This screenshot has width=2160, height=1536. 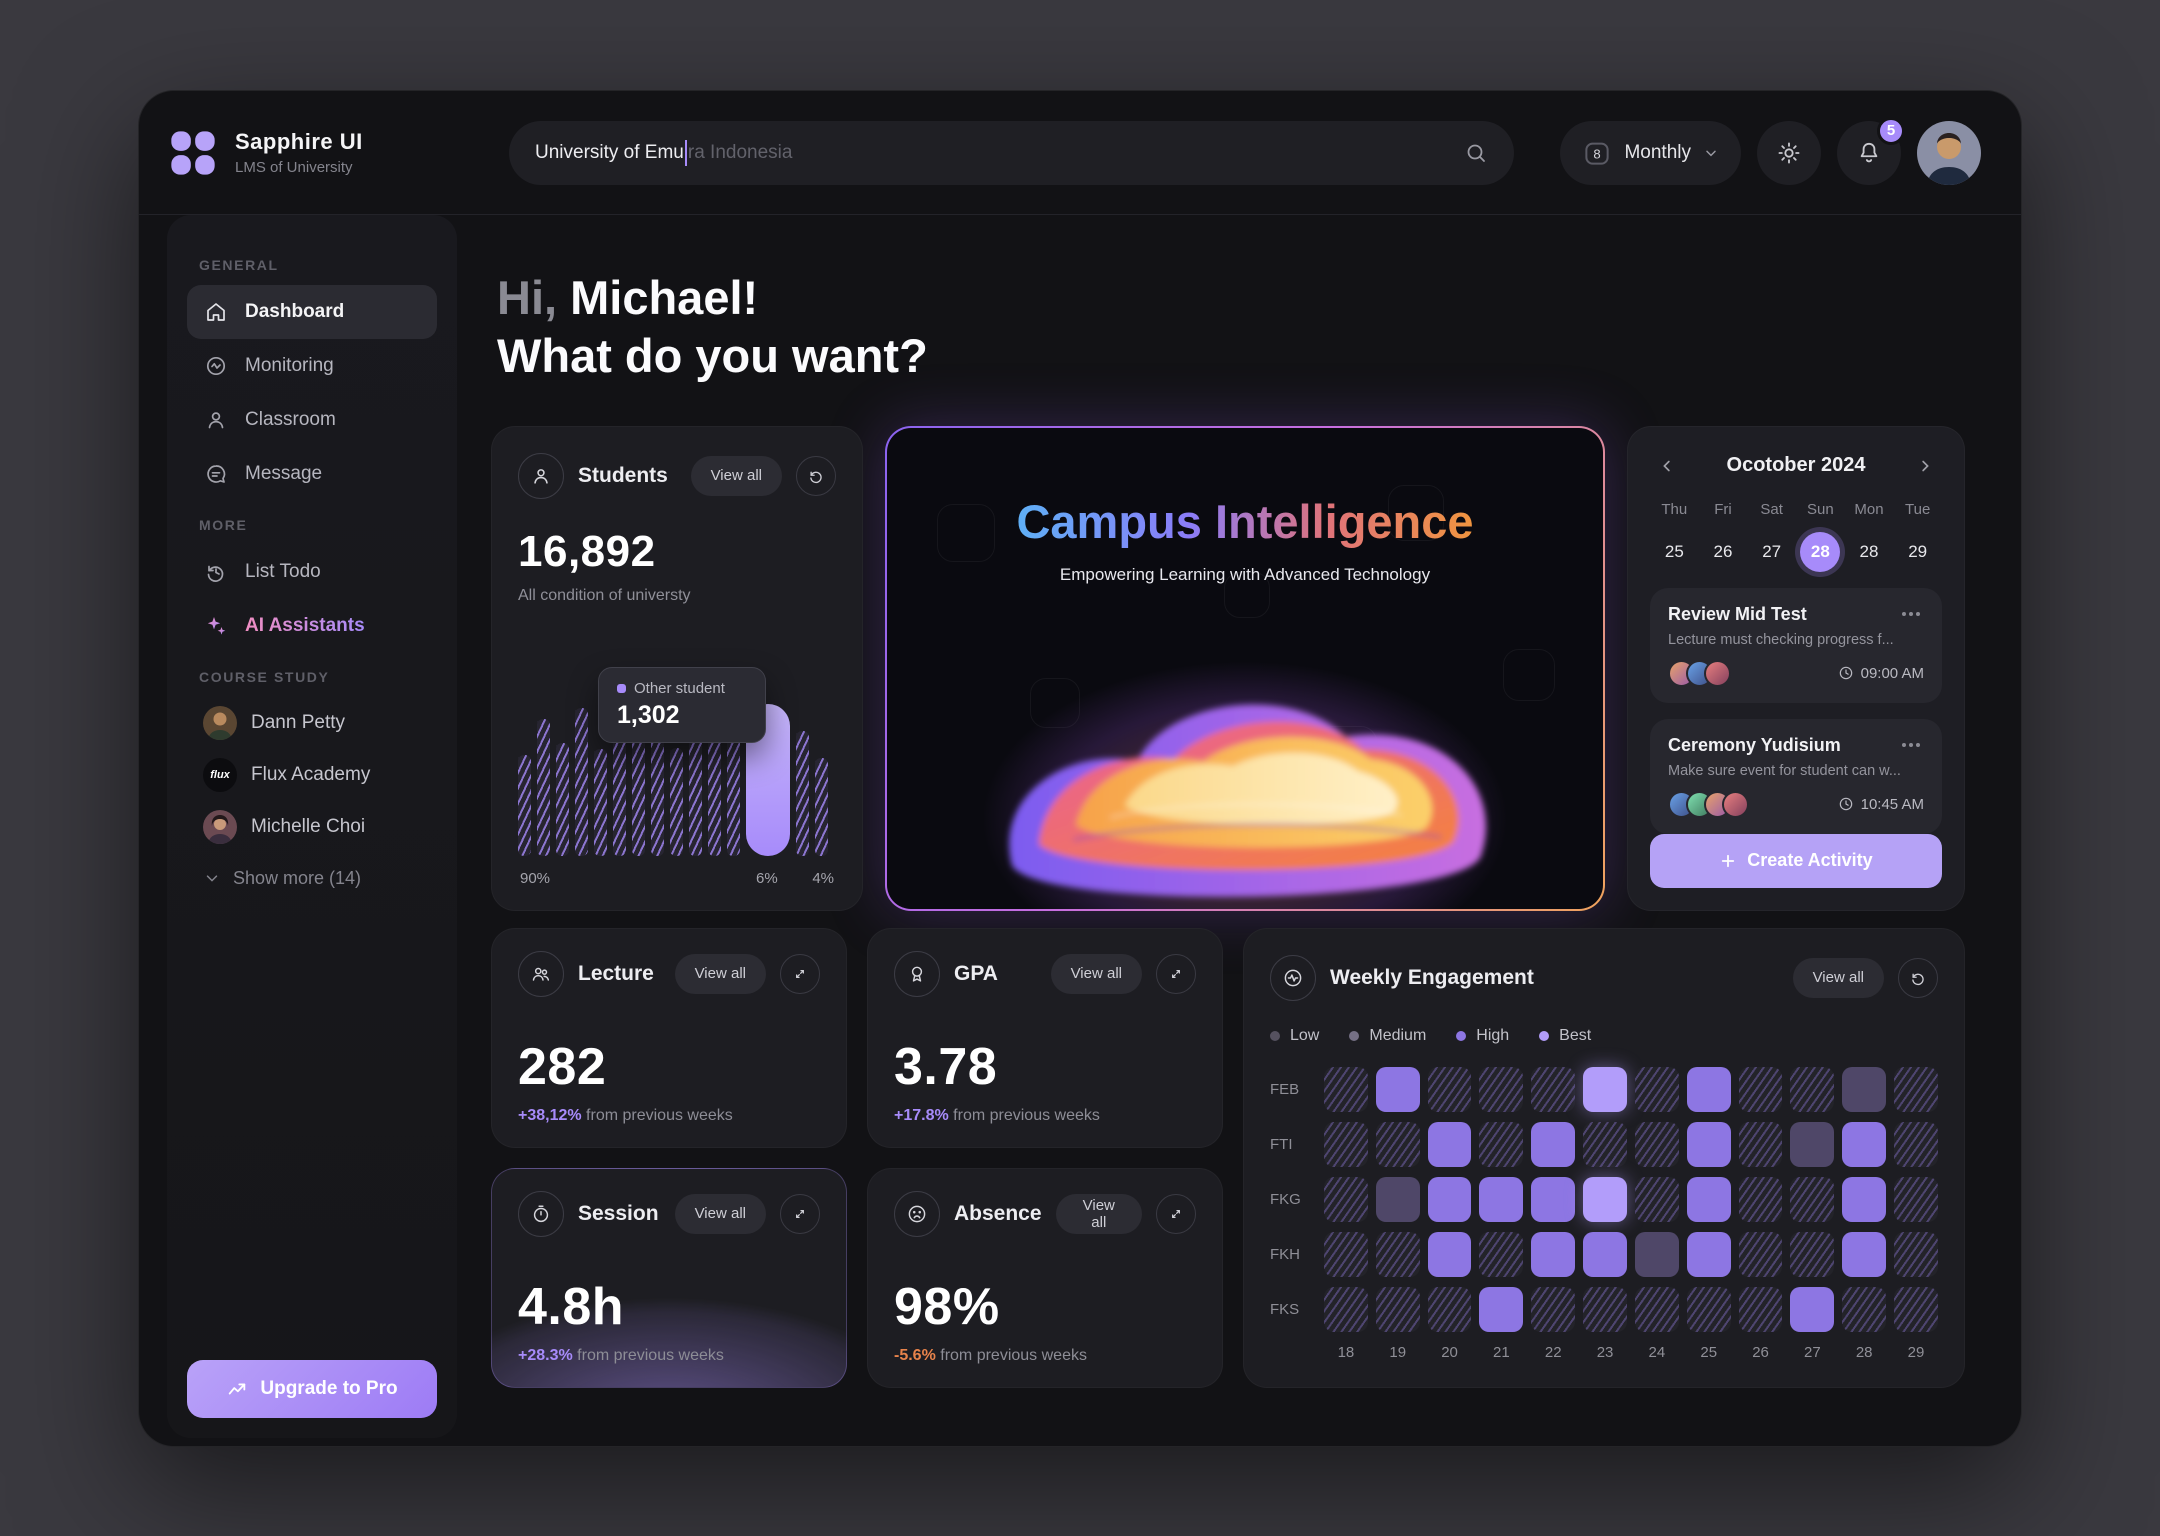 I want to click on upgrade-to-pro-button: Upgrade to Pro, so click(x=312, y=1389).